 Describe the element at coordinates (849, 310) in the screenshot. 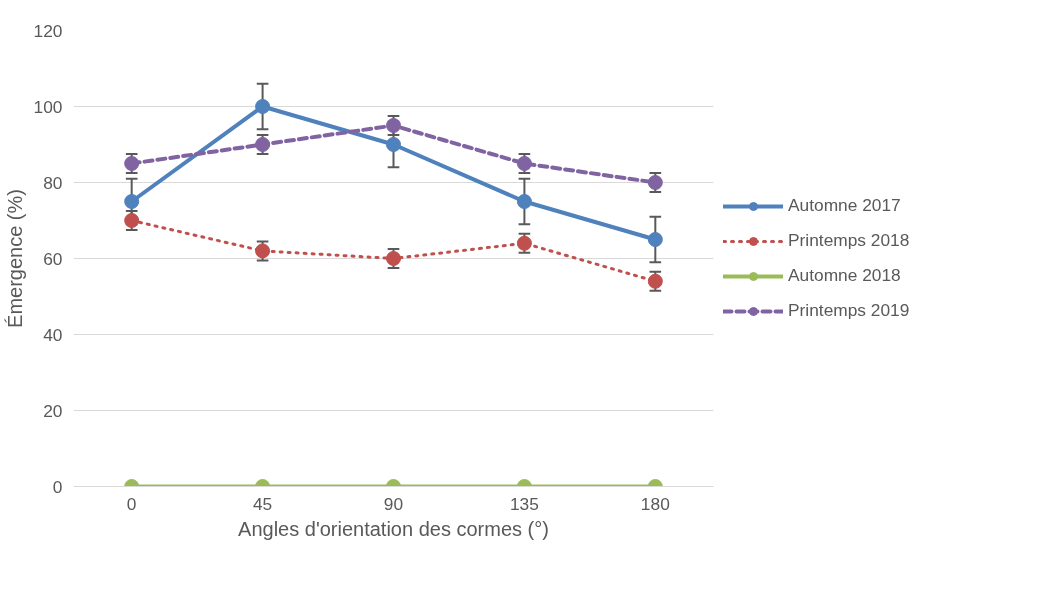

I see `legend-label: Printemps 2019` at that location.